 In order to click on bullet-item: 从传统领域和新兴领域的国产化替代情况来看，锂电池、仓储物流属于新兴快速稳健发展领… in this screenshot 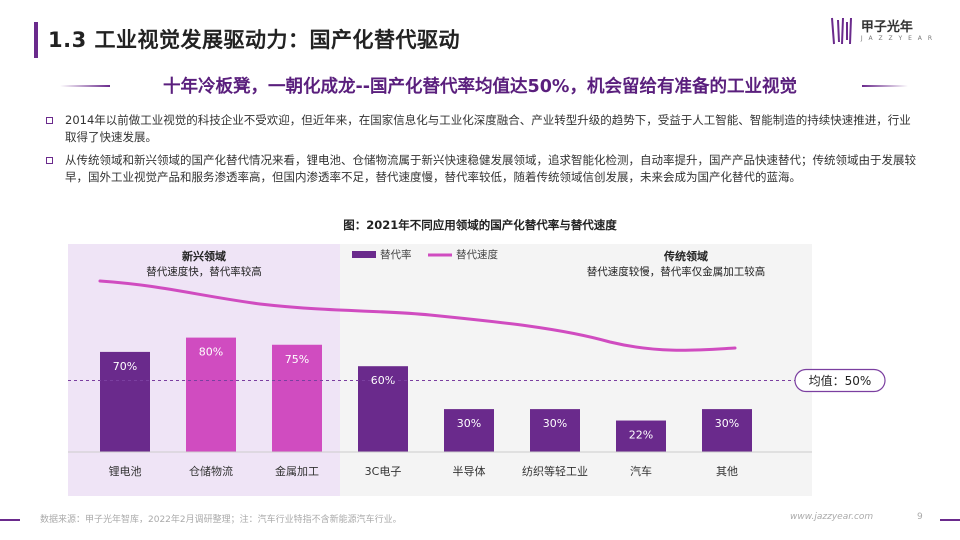, I will do `click(482, 169)`.